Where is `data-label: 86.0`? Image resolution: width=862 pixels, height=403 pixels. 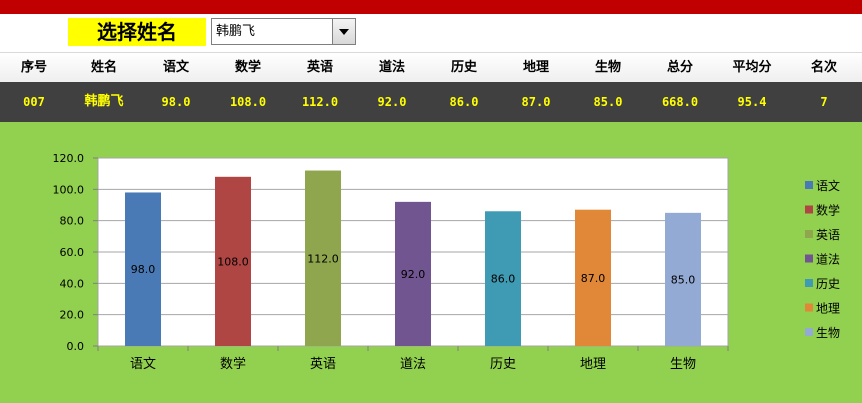
data-label: 86.0 is located at coordinates (503, 279).